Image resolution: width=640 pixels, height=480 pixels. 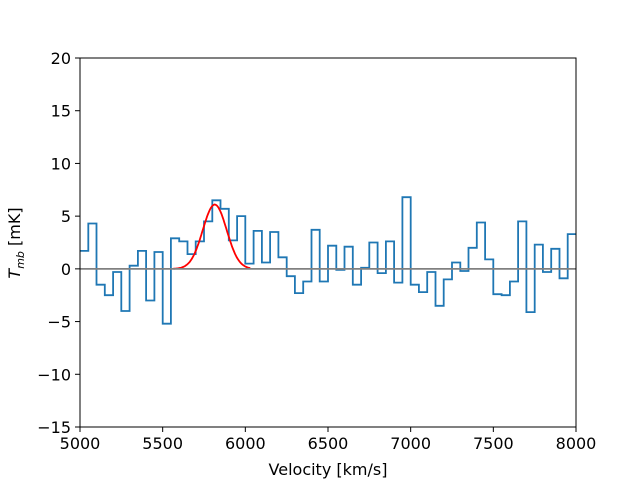 What do you see at coordinates (54, 427) in the screenshot?
I see `y-tick-label: −15` at bounding box center [54, 427].